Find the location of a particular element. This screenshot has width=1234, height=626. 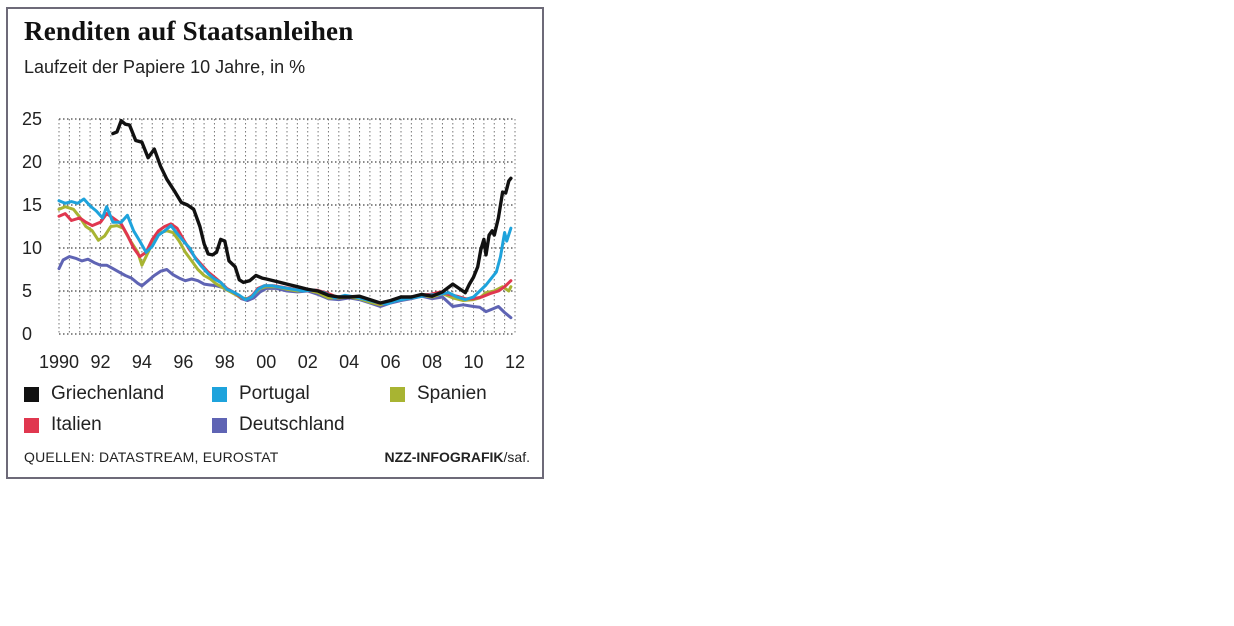

x-tick-label: 08 is located at coordinates (432, 362).